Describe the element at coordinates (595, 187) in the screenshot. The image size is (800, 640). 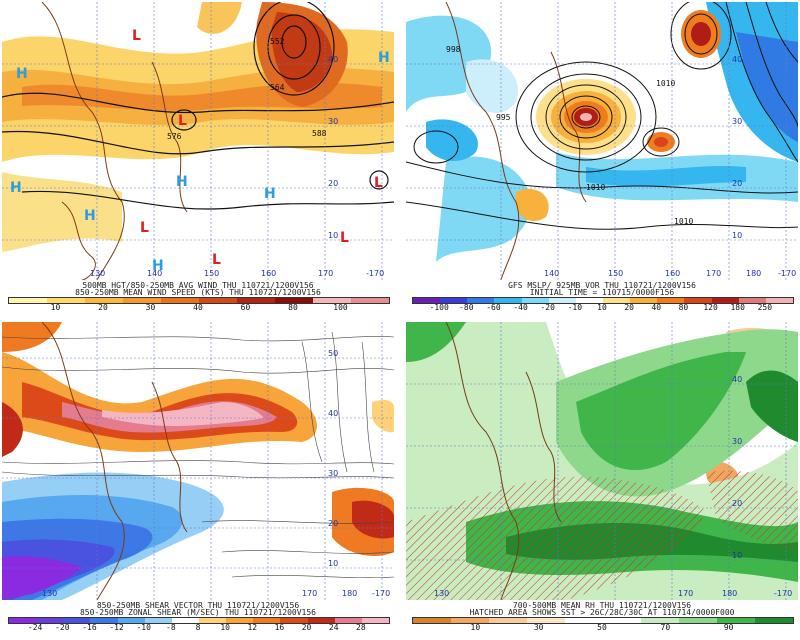
I see `isobar-label: 1010` at that location.